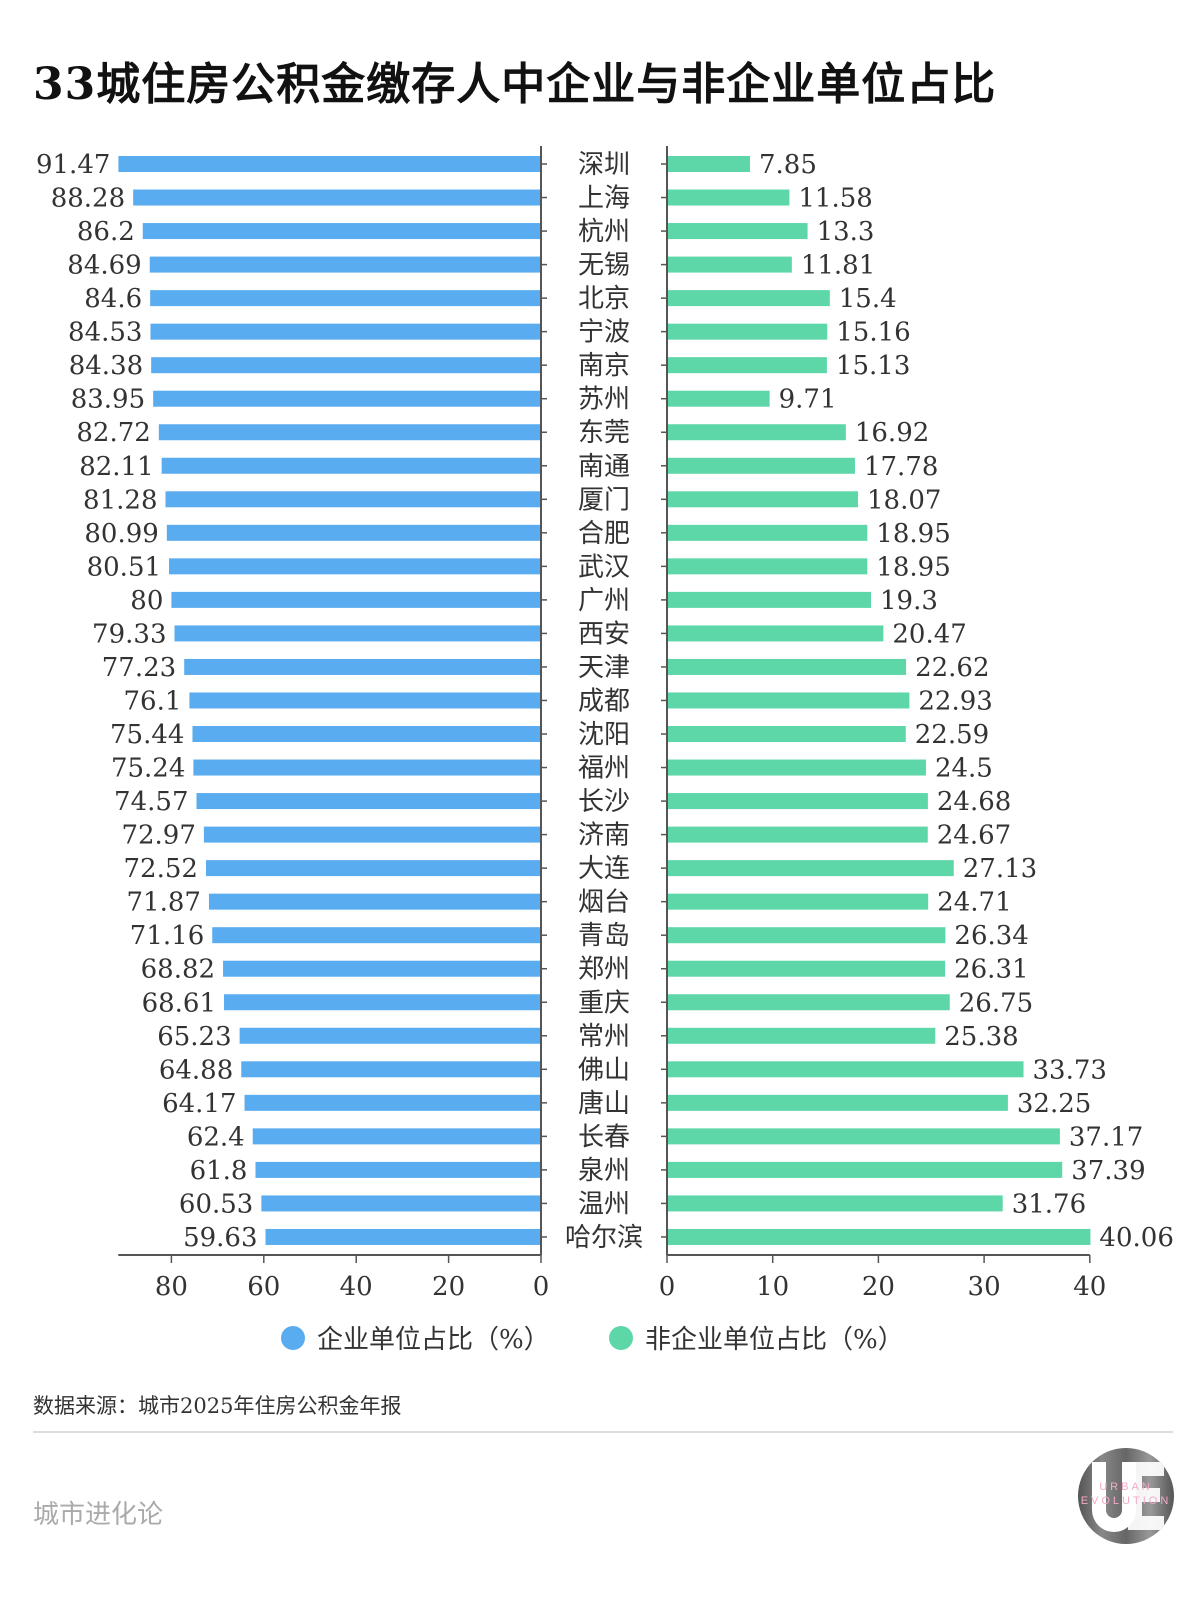 The width and height of the screenshot is (1200, 1600). I want to click on value-label-left: 71.16, so click(167, 936).